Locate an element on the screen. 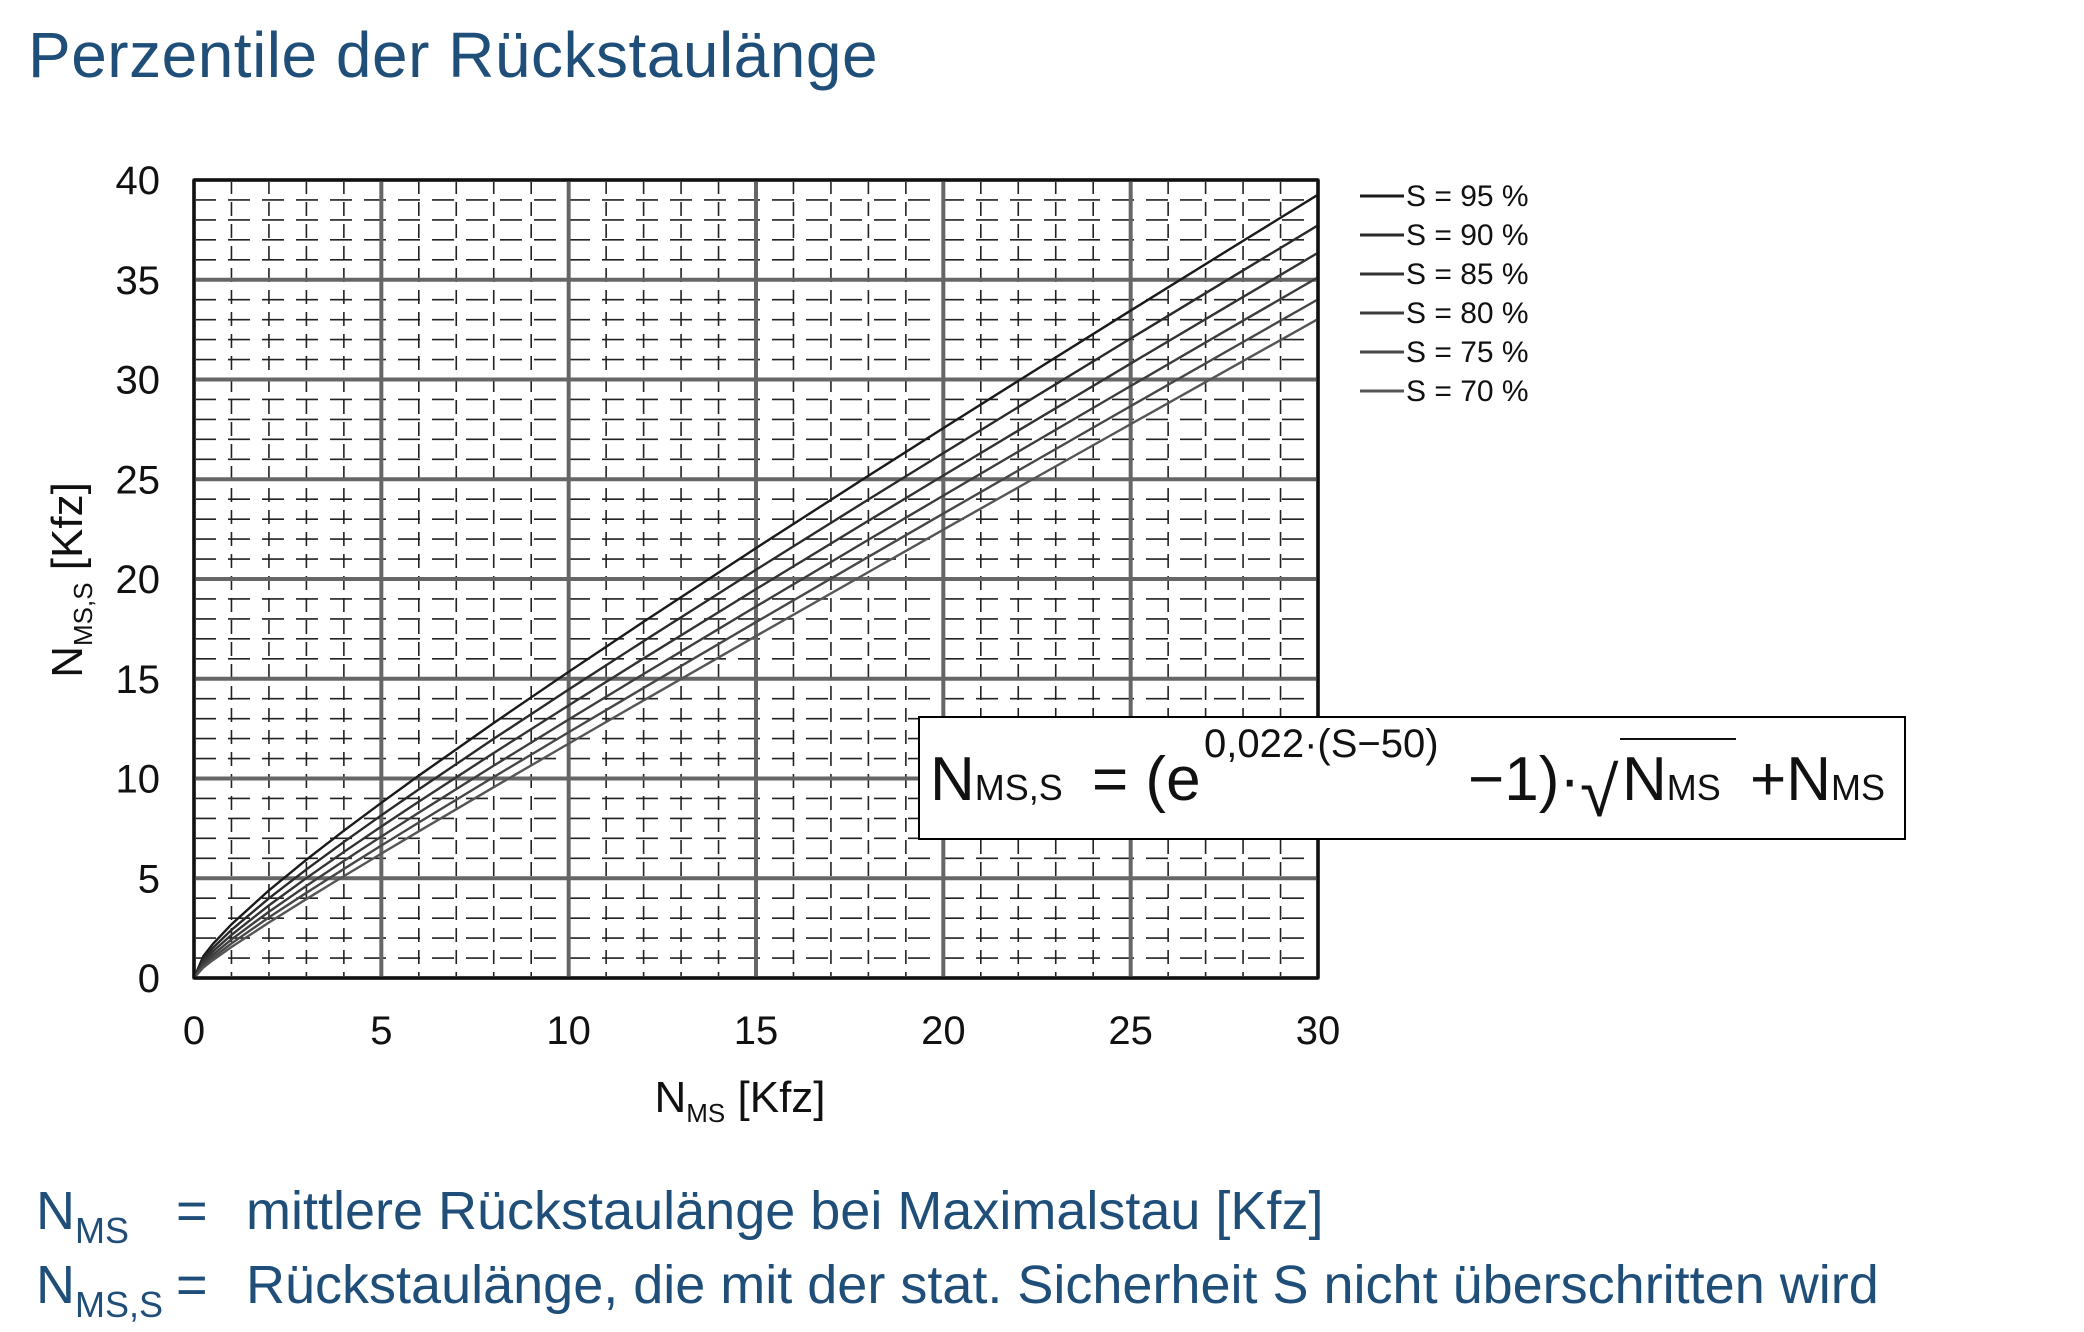 The image size is (2084, 1332). legend-label: S = 75 % is located at coordinates (1467, 352).